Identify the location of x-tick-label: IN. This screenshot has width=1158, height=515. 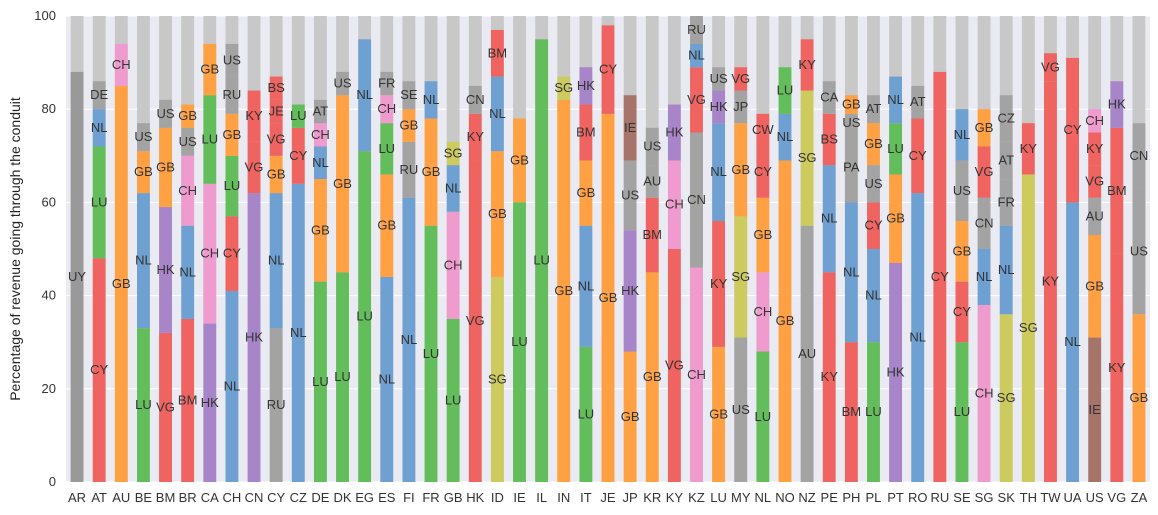
(563, 497).